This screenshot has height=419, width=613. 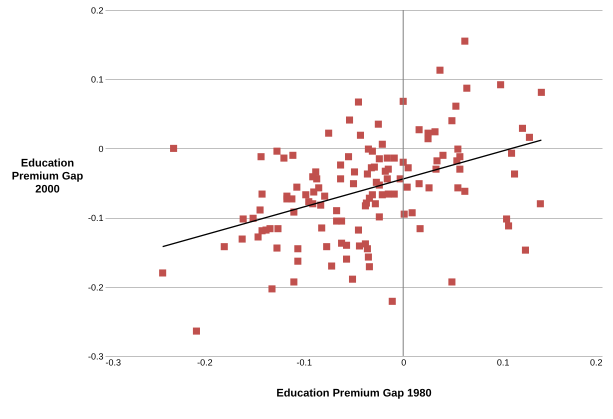 What do you see at coordinates (48, 177) in the screenshot?
I see `y-axis-title: Education Premium Gap 2000` at bounding box center [48, 177].